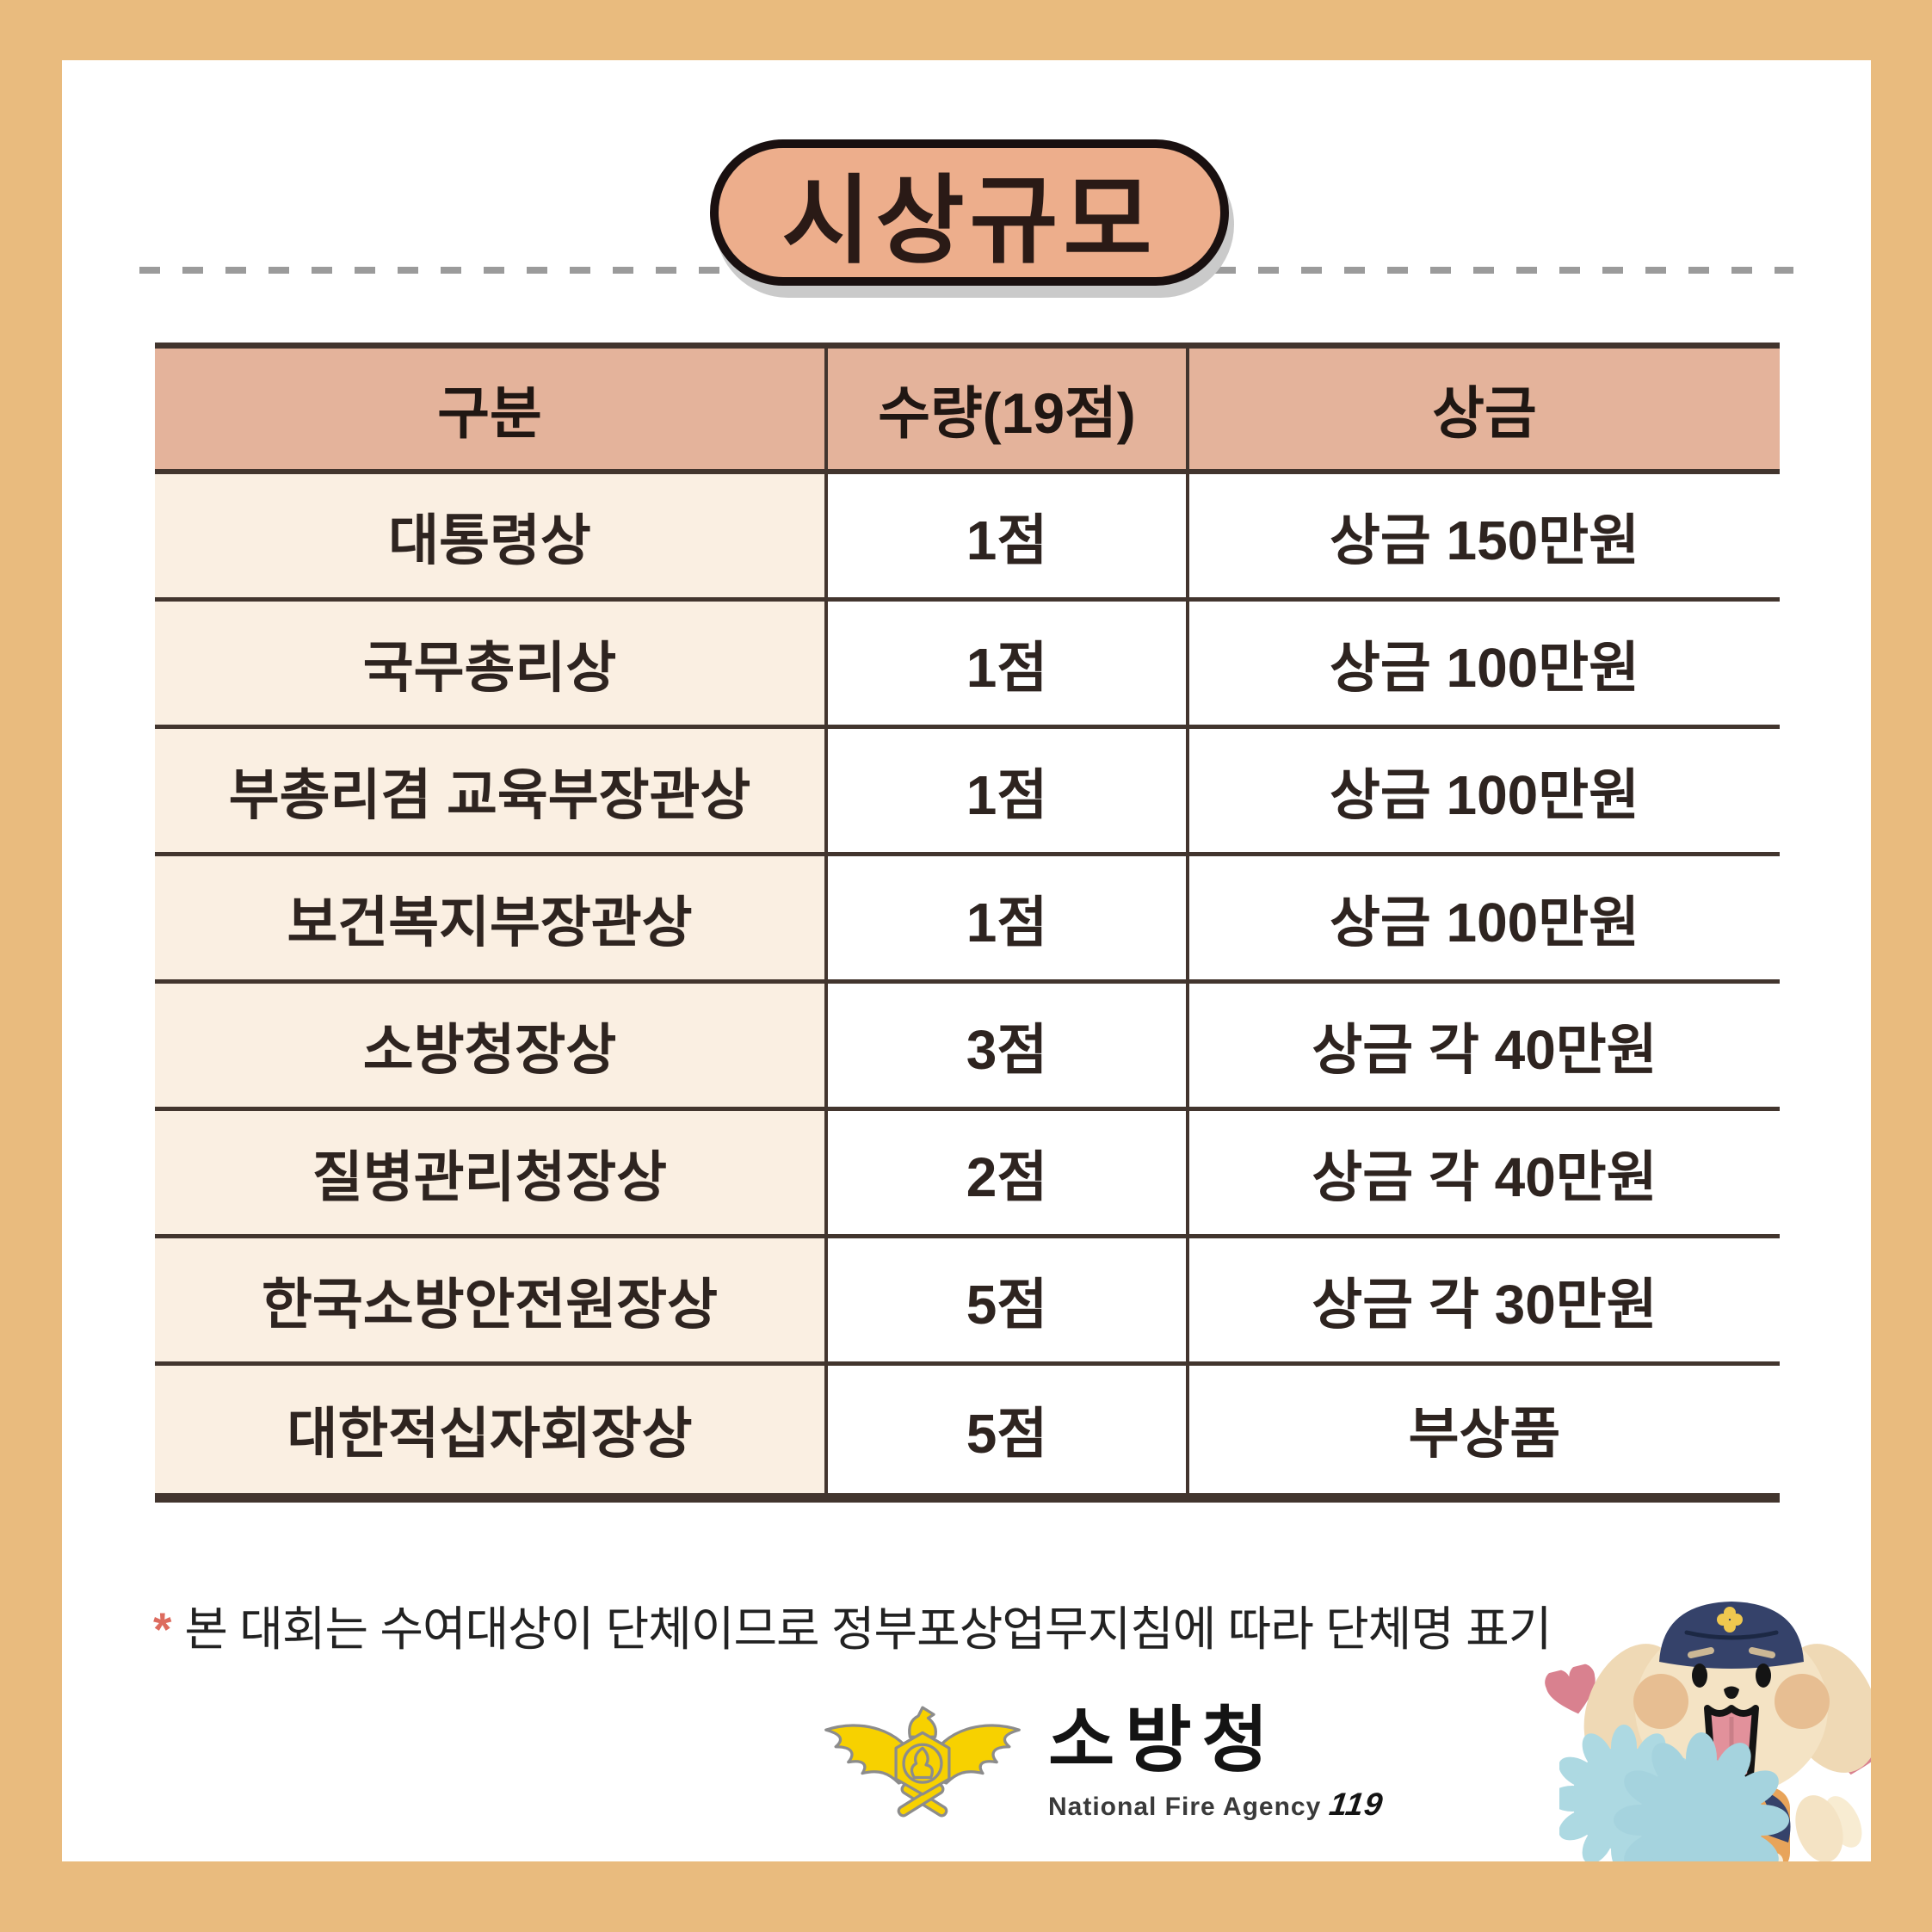 The image size is (1932, 1932). What do you see at coordinates (1484, 535) in the screenshot?
I see `prize-cell: 상금 150만원` at bounding box center [1484, 535].